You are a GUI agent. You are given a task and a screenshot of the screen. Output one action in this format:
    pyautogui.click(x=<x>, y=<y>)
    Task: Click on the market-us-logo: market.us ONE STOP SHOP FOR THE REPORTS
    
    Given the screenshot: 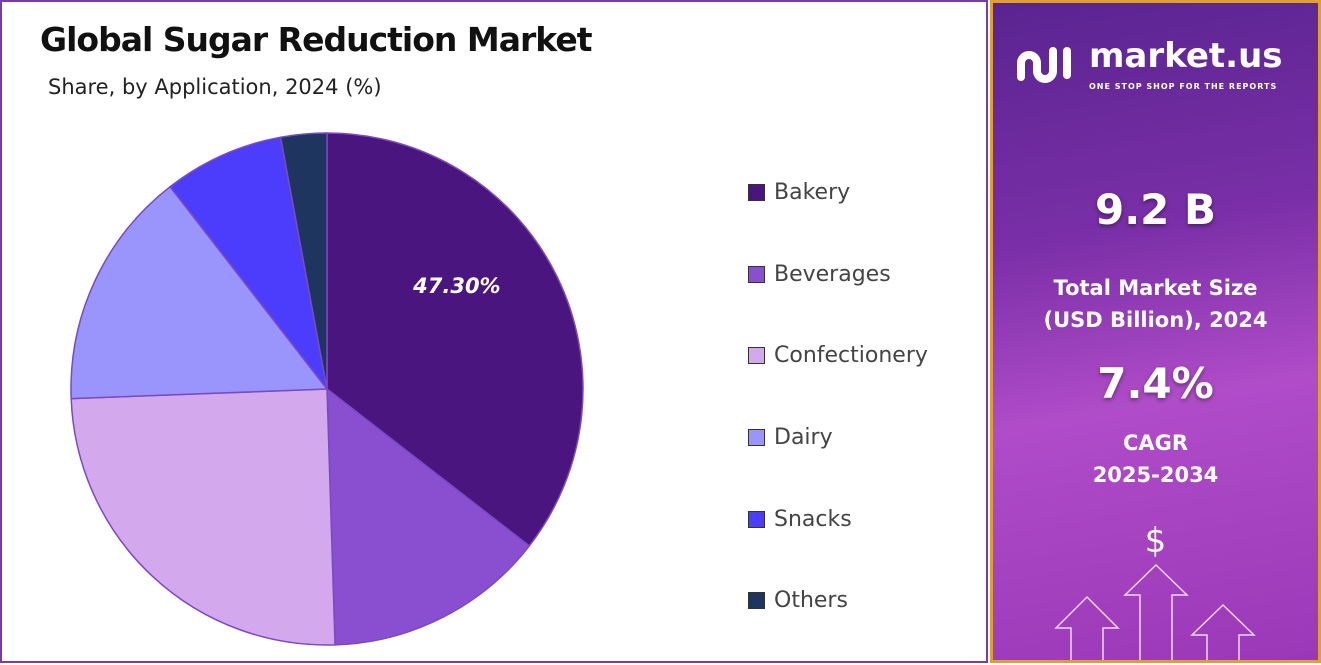 What is the action you would take?
    pyautogui.click(x=1149, y=63)
    